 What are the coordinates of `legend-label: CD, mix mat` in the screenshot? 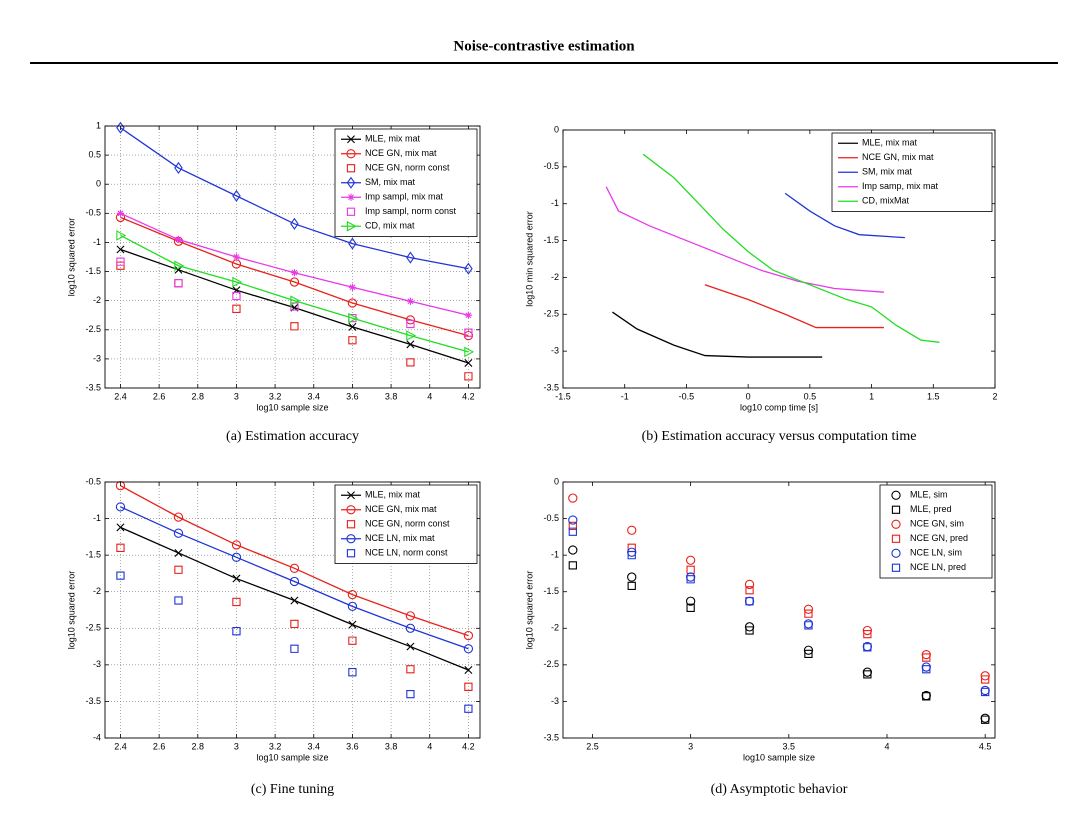 It's located at (390, 226).